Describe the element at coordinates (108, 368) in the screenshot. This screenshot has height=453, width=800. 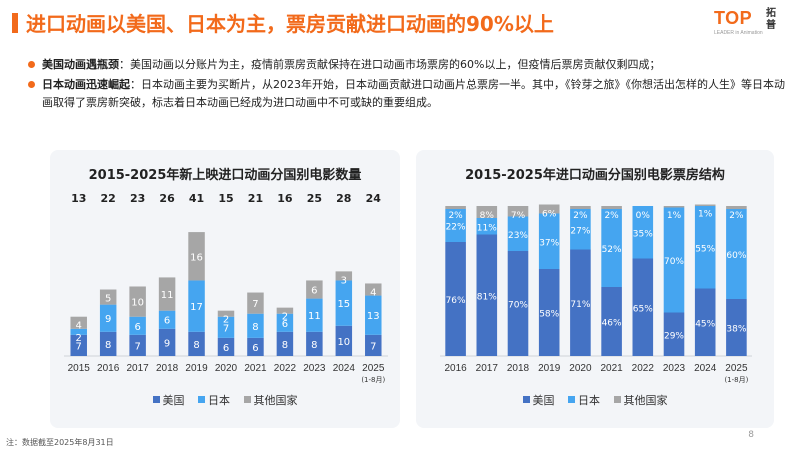
I see `x-tick-label: 2016` at that location.